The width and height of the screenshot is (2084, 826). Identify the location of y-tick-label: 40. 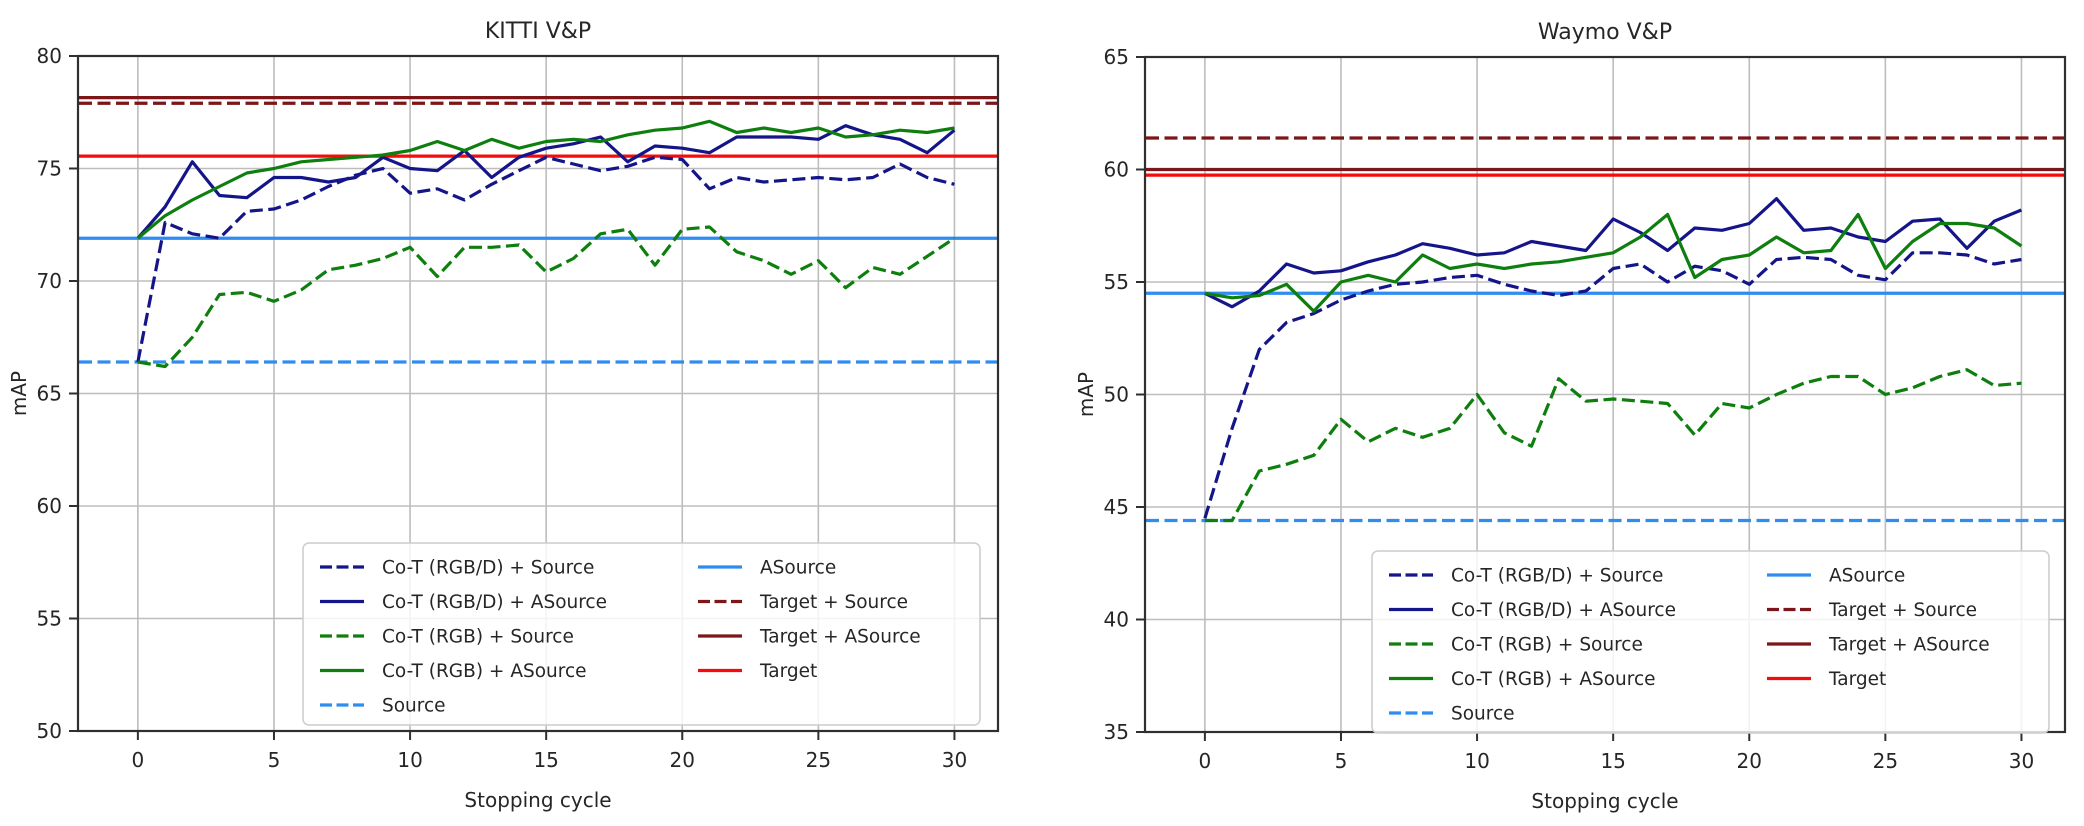
(1116, 620).